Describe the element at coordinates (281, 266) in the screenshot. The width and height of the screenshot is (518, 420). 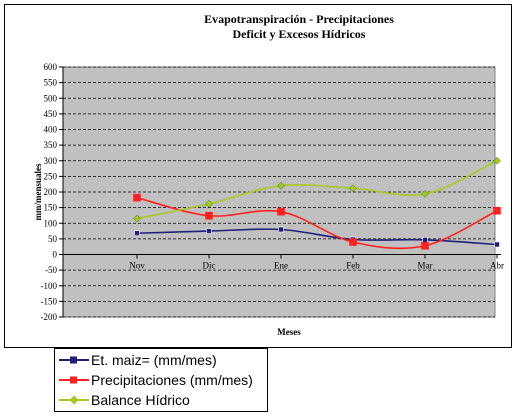
I see `x-tick-label: Ene` at that location.